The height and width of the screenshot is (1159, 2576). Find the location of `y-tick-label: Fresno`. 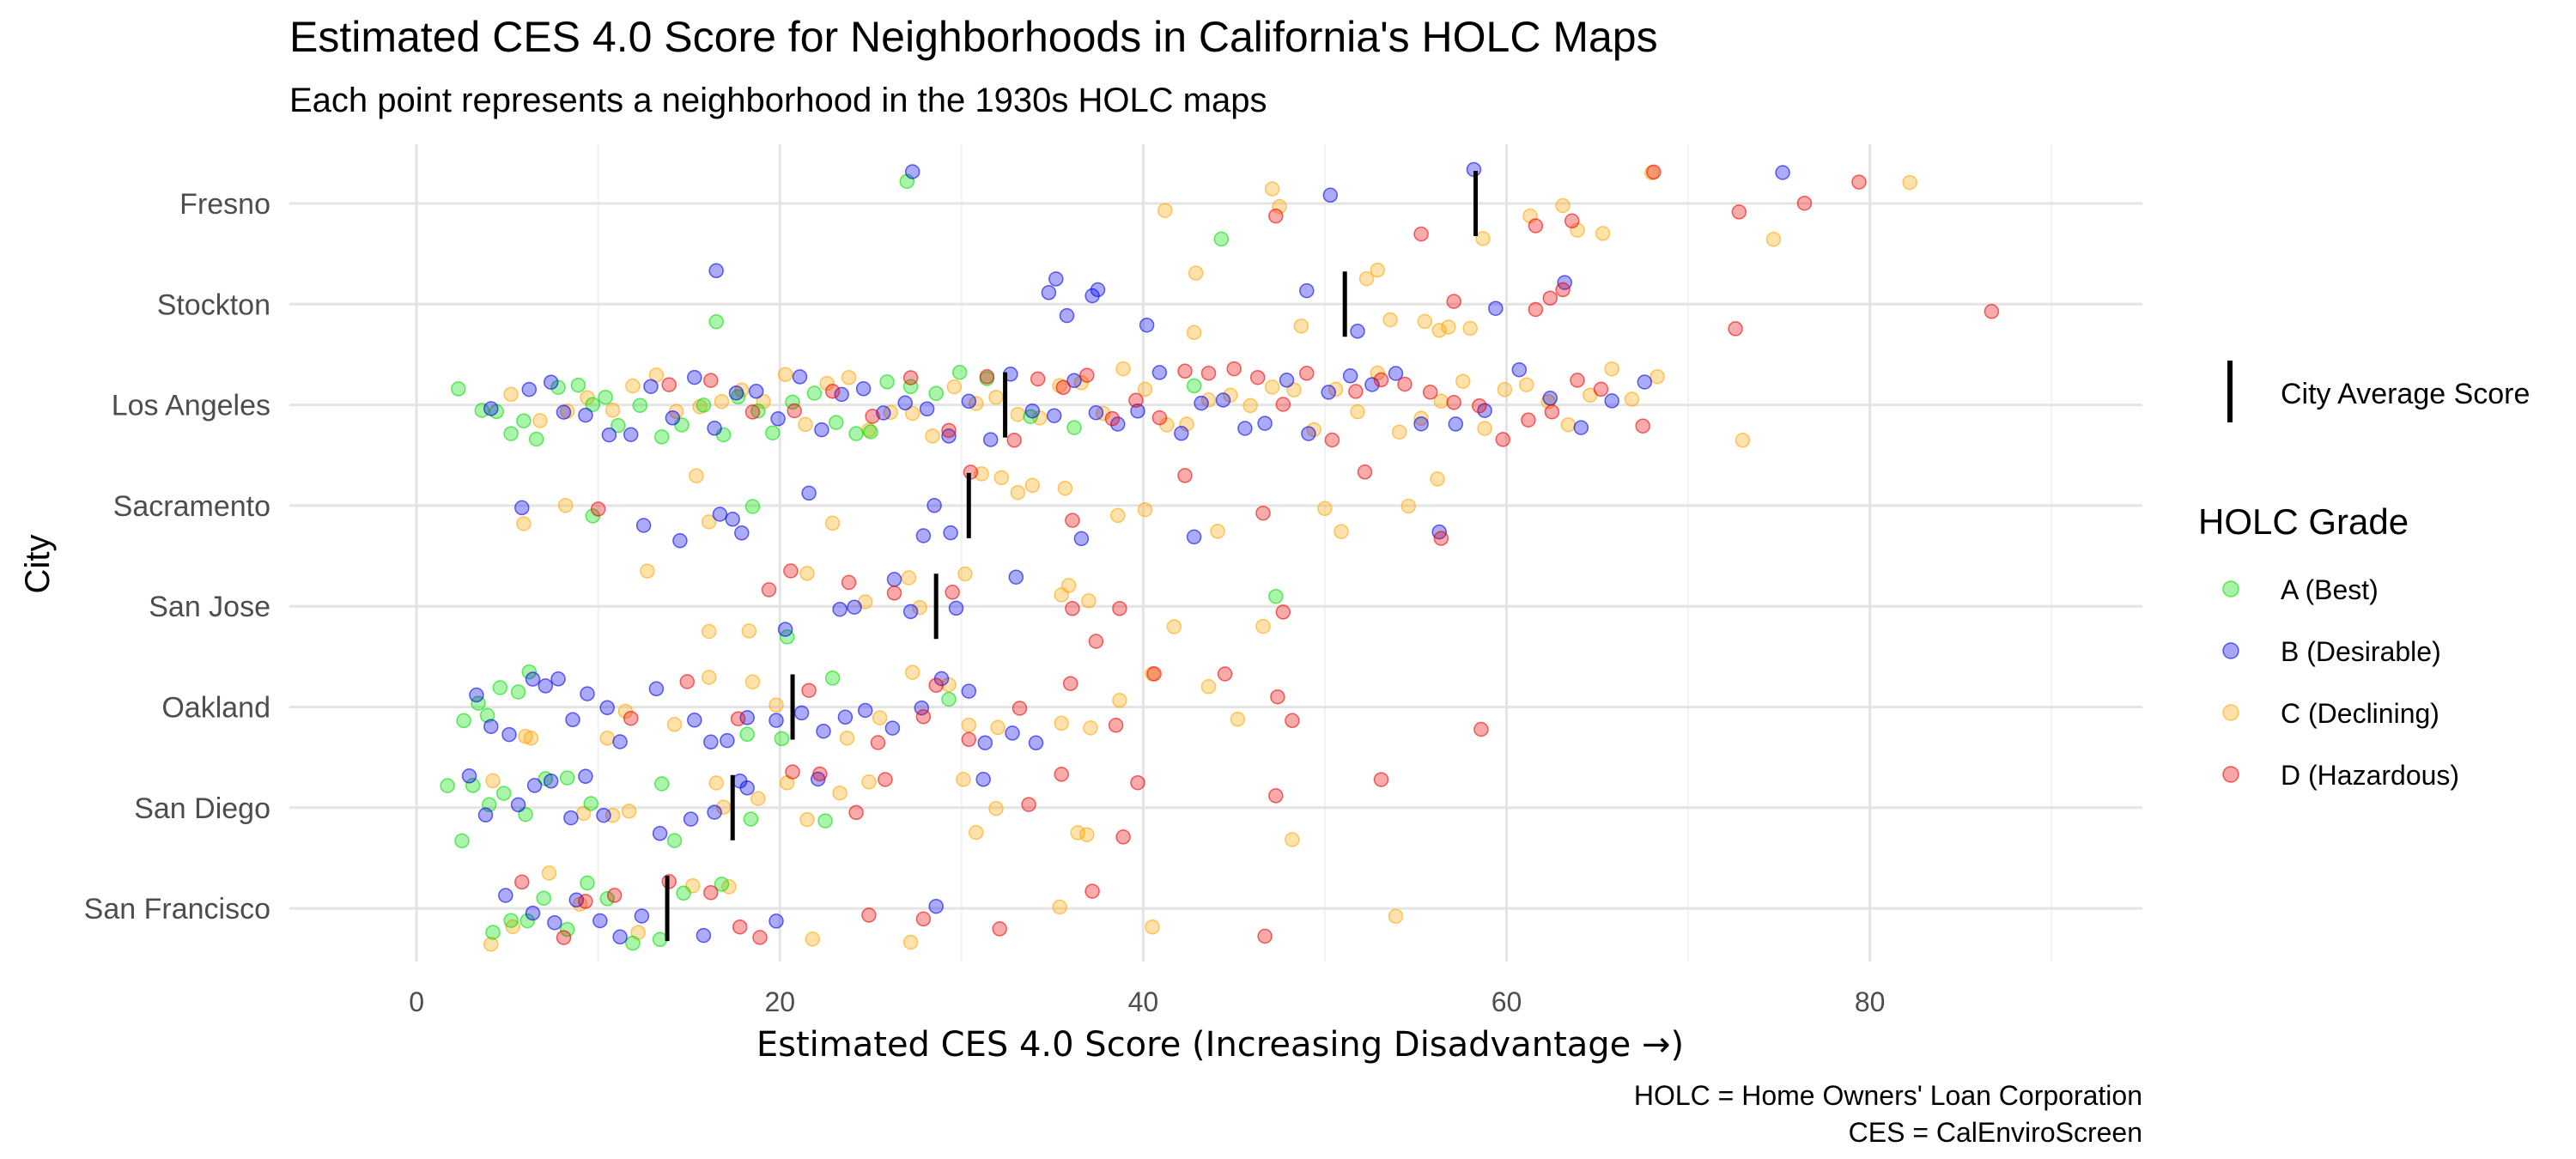

y-tick-label: Fresno is located at coordinates (225, 204).